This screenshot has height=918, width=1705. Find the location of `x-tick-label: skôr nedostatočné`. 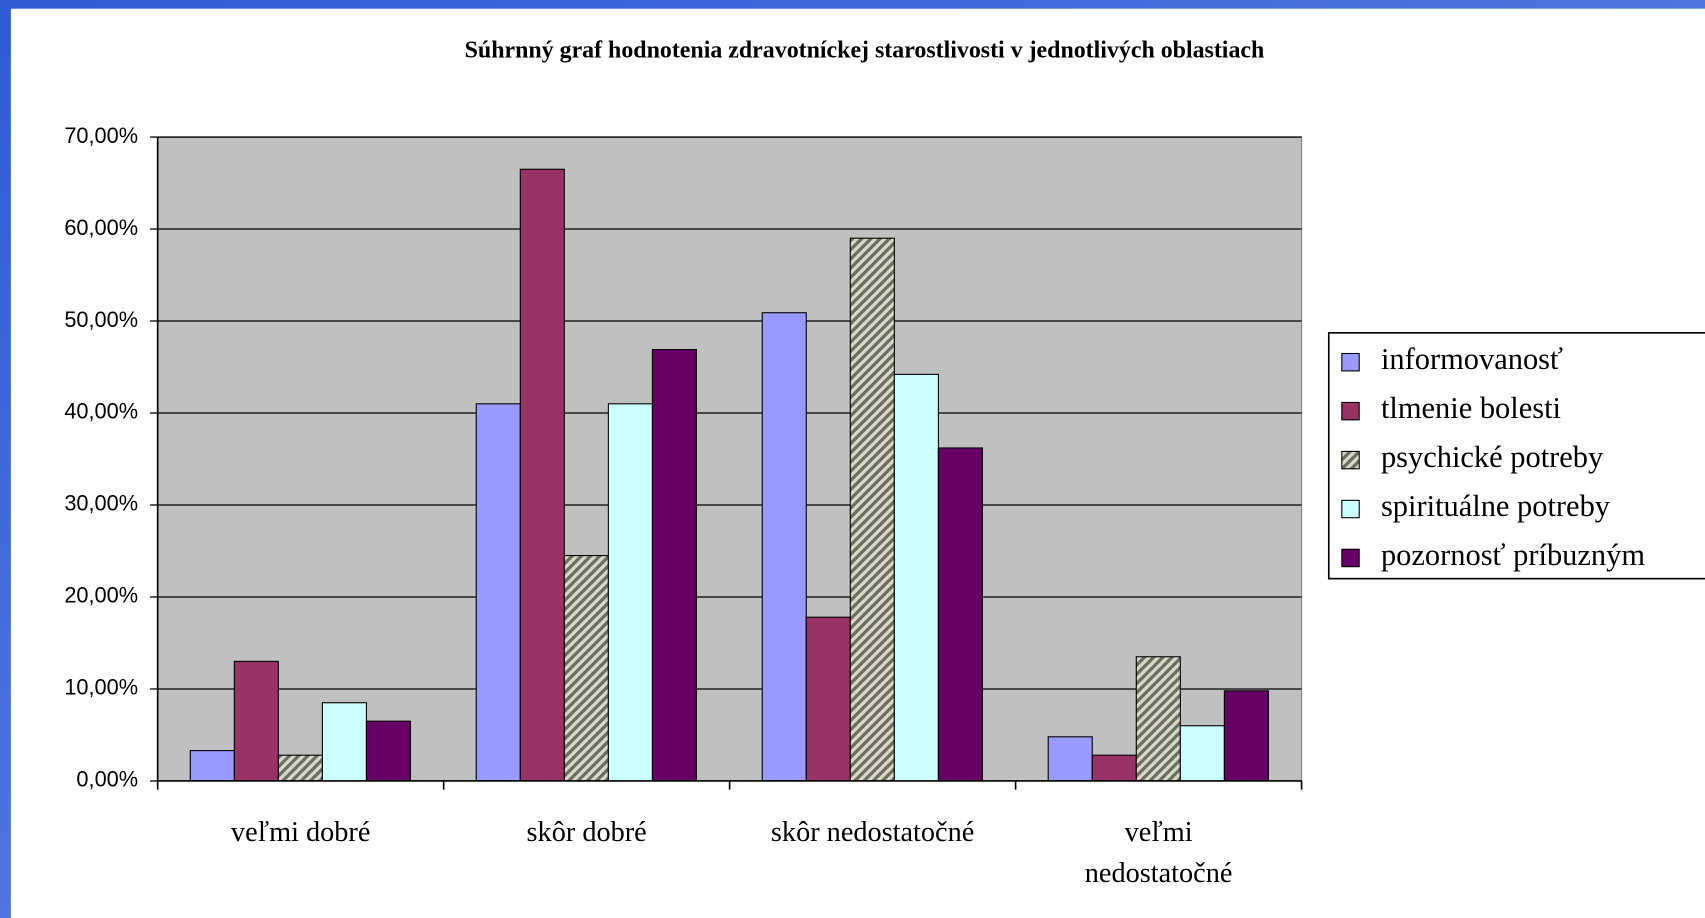

x-tick-label: skôr nedostatočné is located at coordinates (872, 831).